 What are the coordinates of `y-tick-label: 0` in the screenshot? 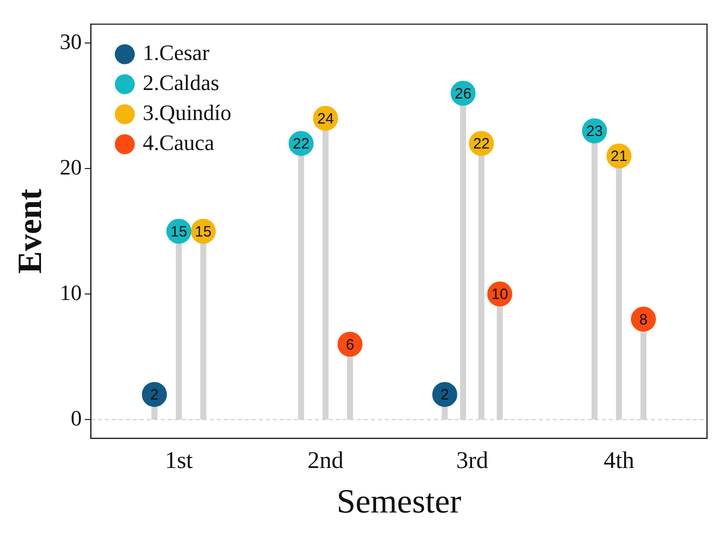 It's located at (76, 417).